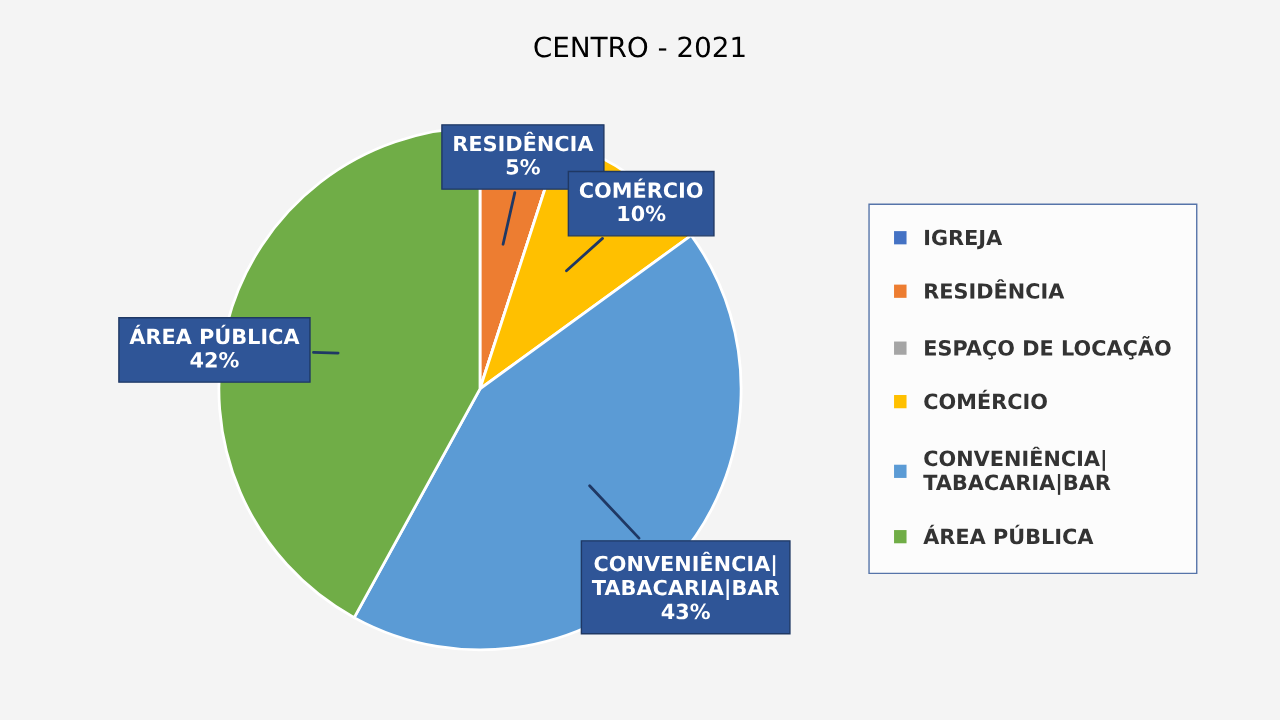  What do you see at coordinates (524, 141) in the screenshot?
I see `slice-label: RESIDÊNCIA` at bounding box center [524, 141].